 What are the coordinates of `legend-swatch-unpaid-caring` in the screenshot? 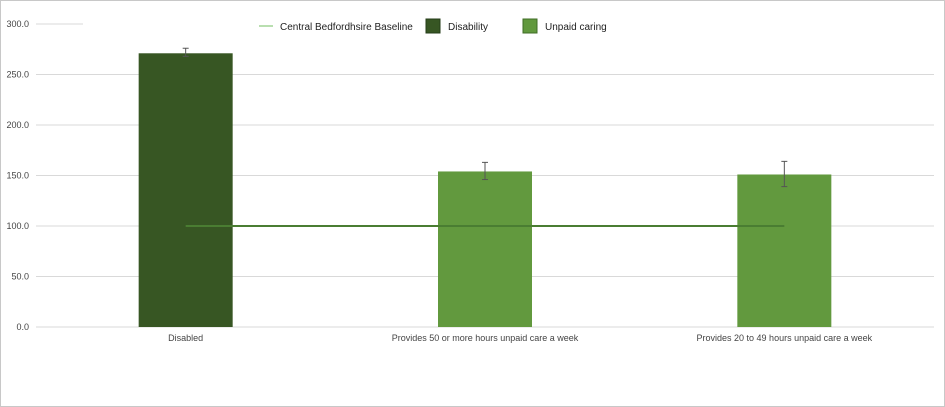 It's located at (530, 26).